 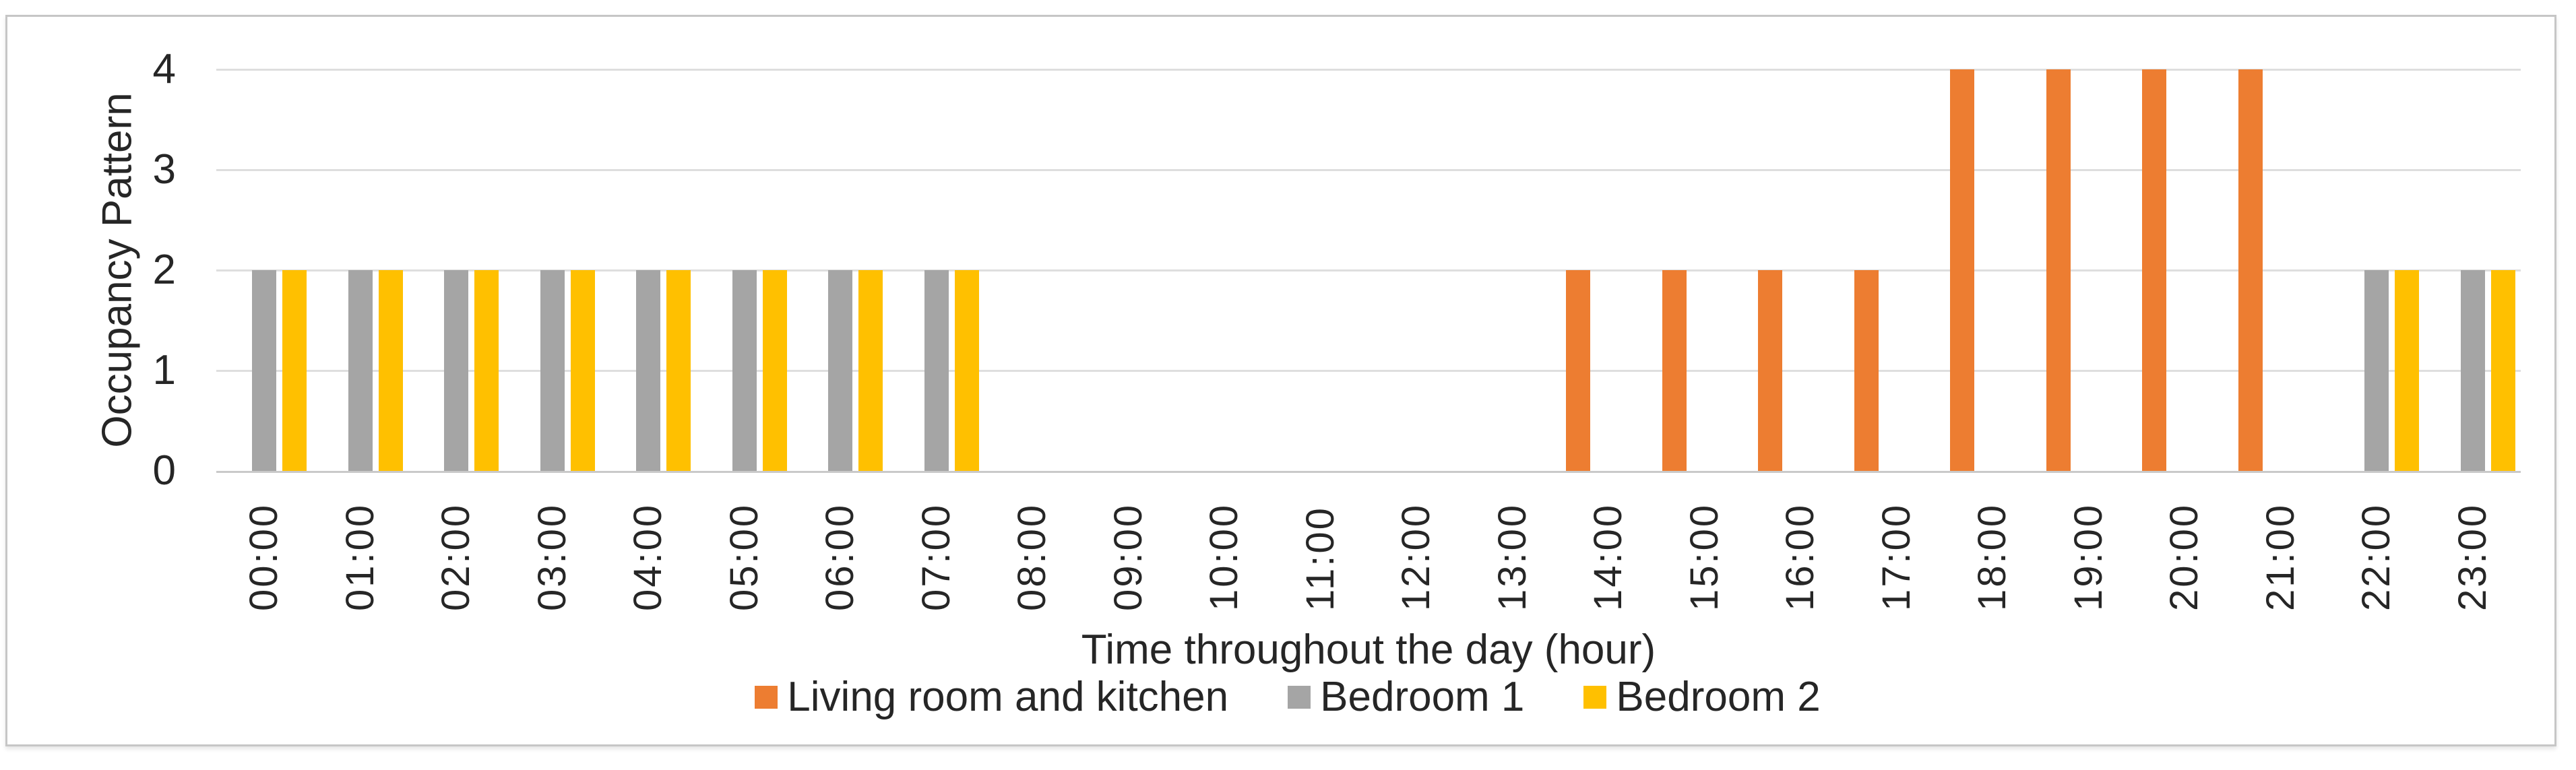 What do you see at coordinates (164, 370) in the screenshot?
I see `y-tick-label-1: 1` at bounding box center [164, 370].